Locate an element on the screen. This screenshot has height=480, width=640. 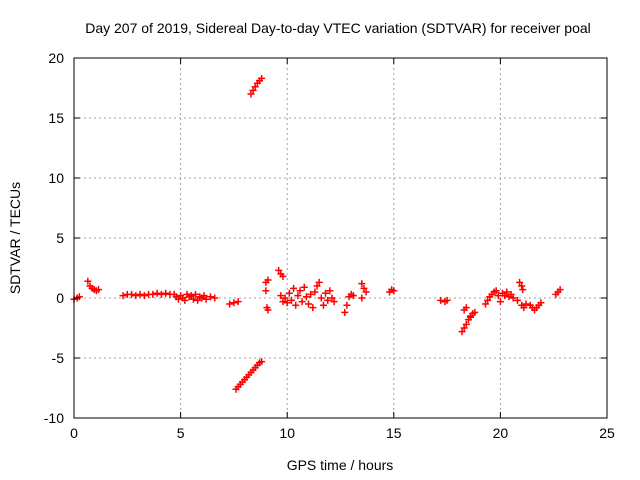
x-axis-label: GPS time / hours is located at coordinates (340, 465).